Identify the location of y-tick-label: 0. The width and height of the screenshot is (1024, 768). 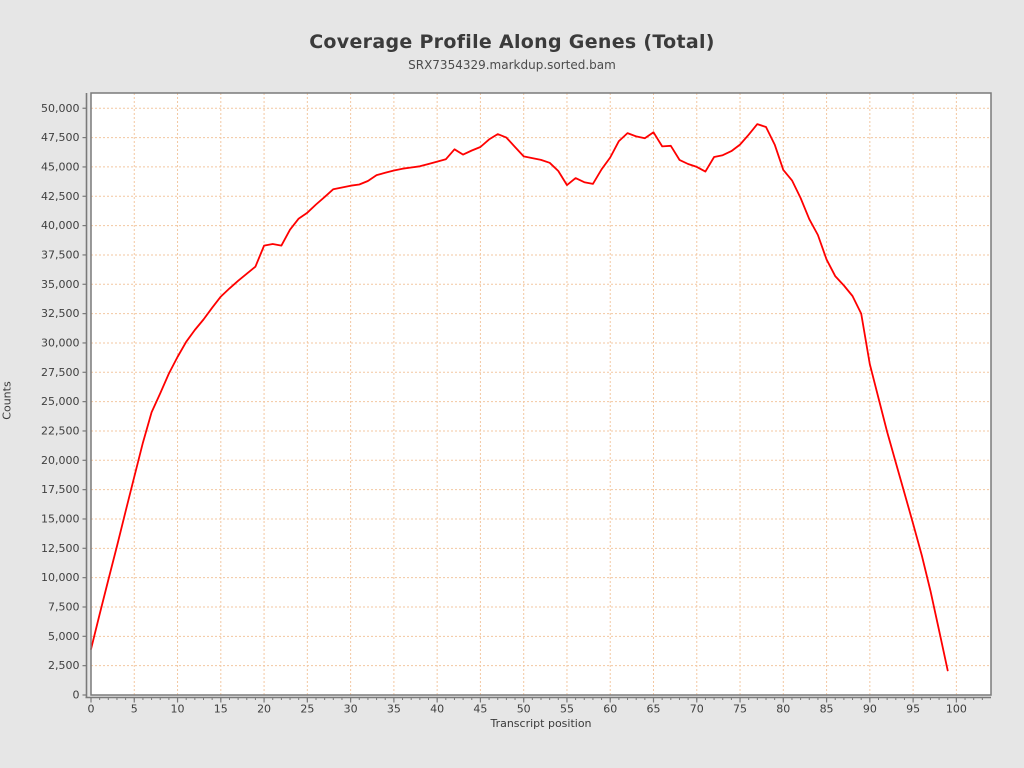
(76, 695).